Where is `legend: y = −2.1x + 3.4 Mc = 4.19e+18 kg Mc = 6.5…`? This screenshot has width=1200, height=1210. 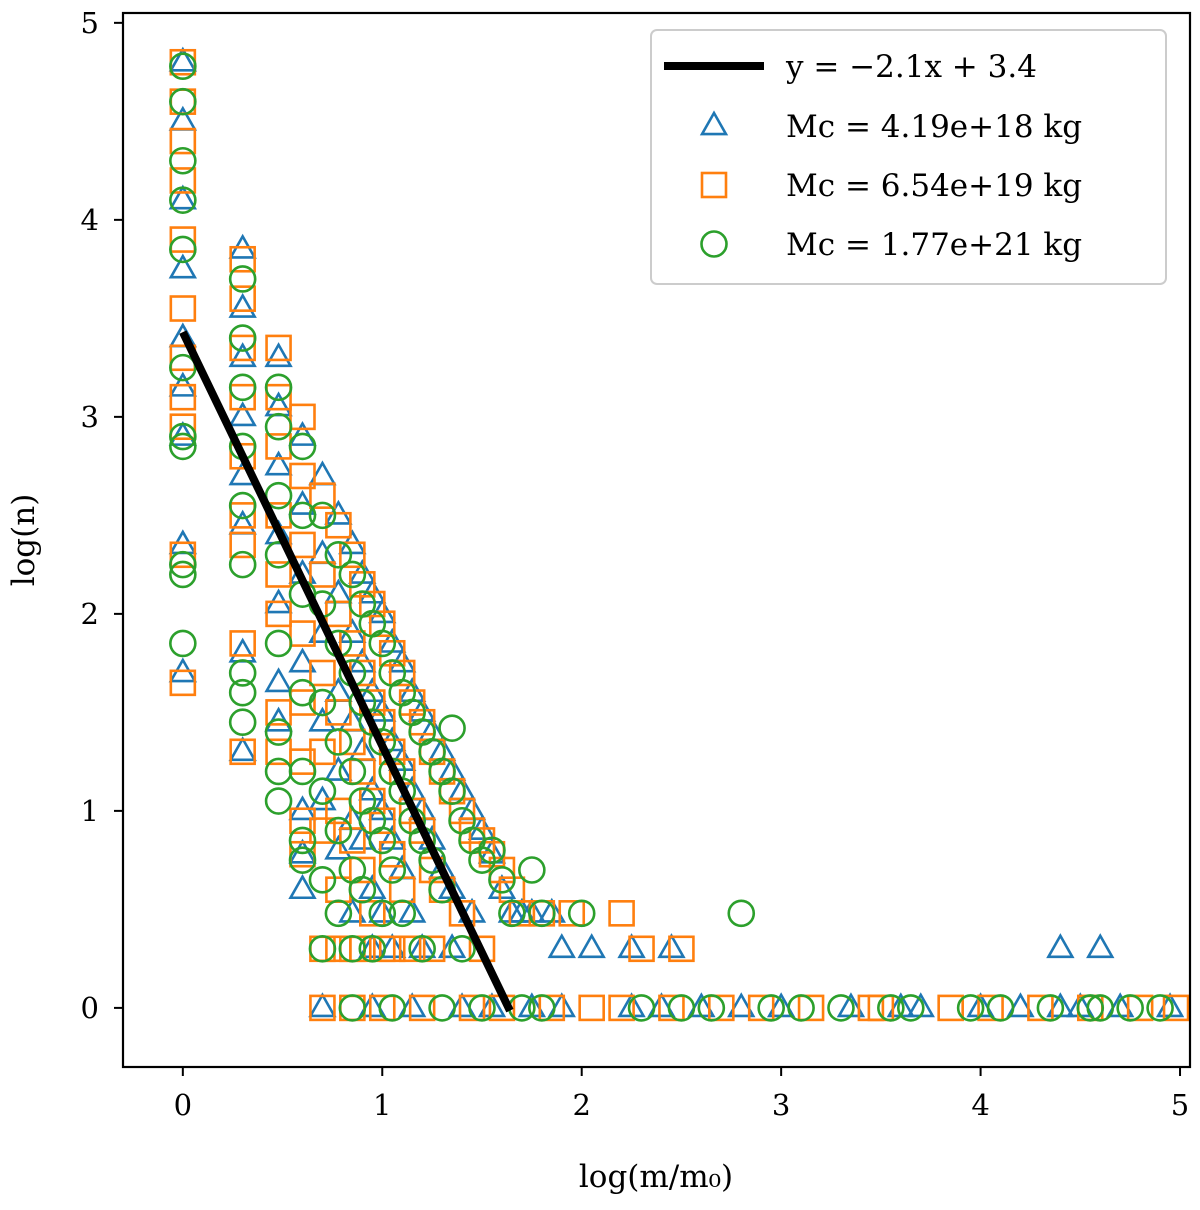
legend: y = −2.1x + 3.4 Mc = 4.19e+18 kg Mc = 6.5… is located at coordinates (908, 157).